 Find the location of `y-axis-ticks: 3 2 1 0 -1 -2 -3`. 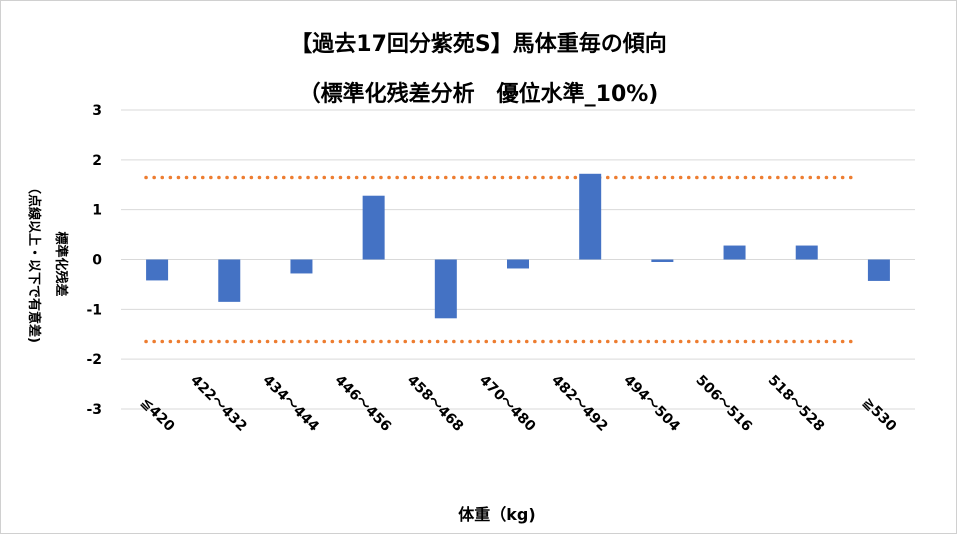

y-axis-ticks: 3 2 1 0 -1 -2 -3 is located at coordinates (94, 260).